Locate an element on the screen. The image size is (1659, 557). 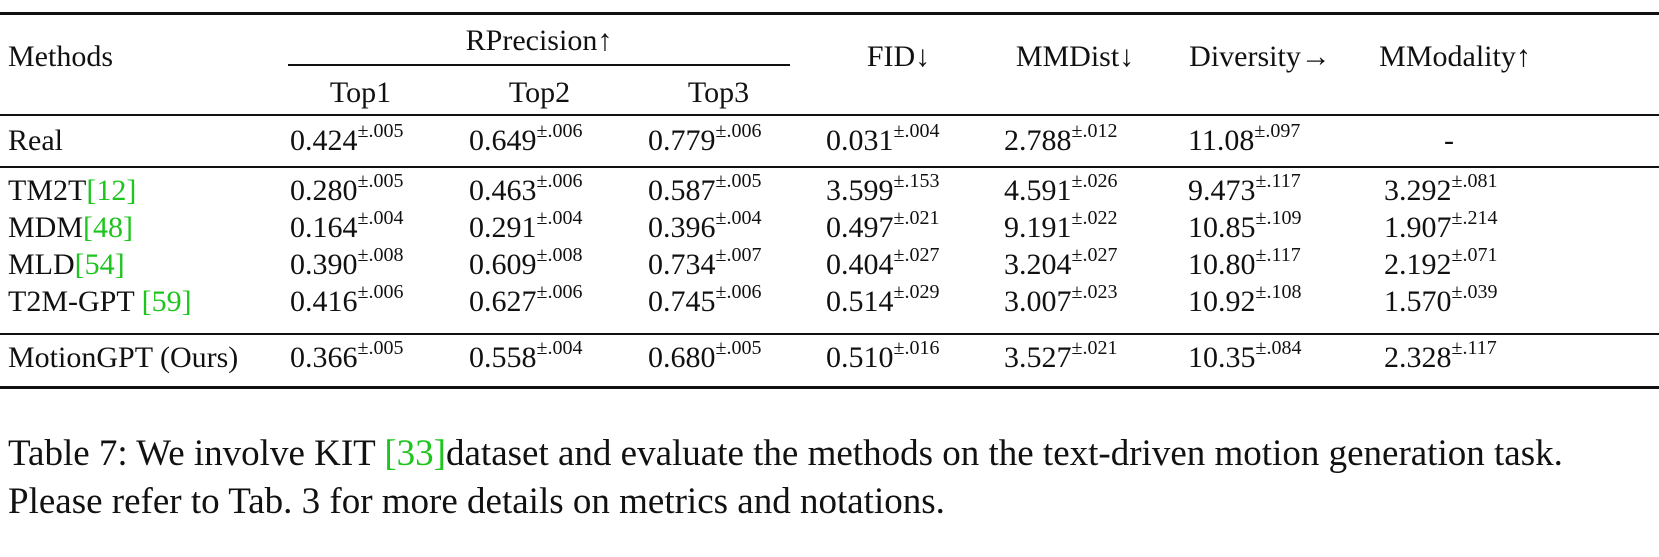
table-cell: 0.779±.006 is located at coordinates (704, 139).